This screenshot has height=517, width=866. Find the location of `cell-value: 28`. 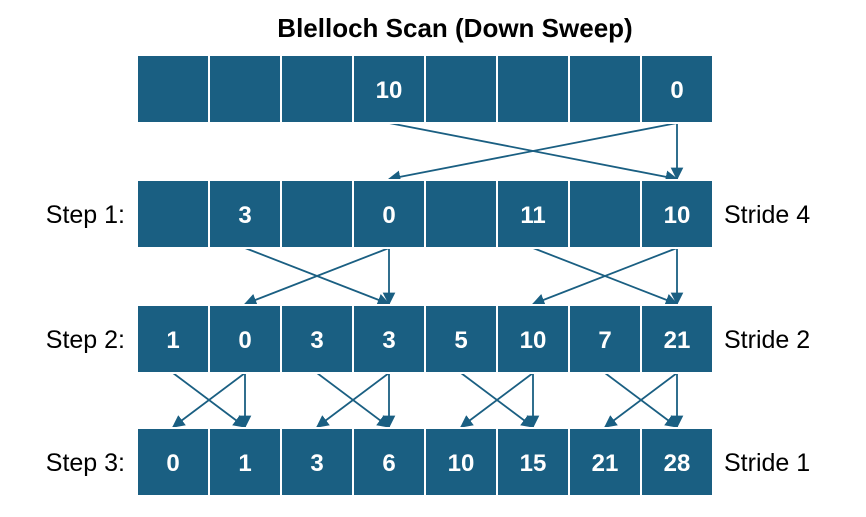

cell-value: 28 is located at coordinates (677, 463).